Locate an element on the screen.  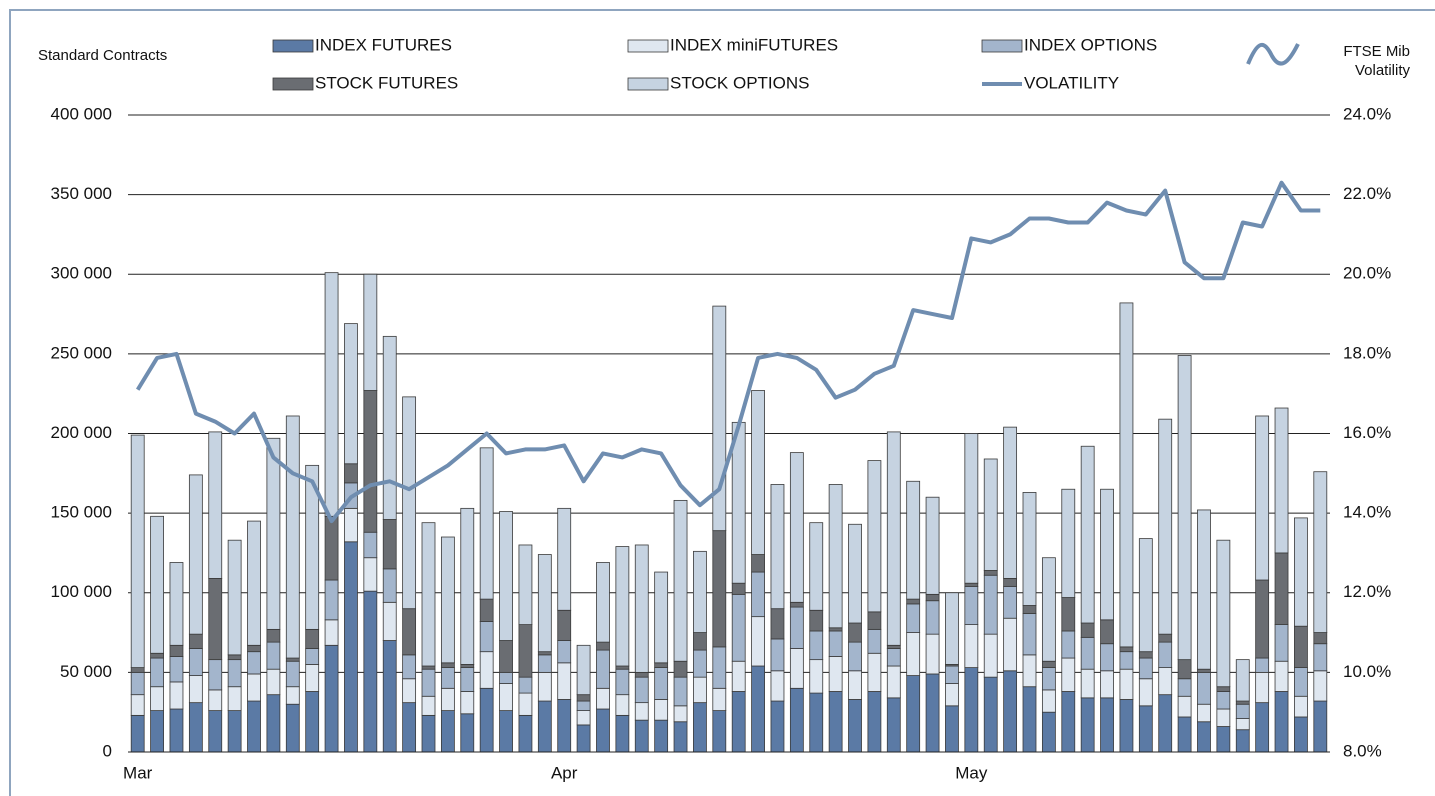
y-tick-label: 250 000 is located at coordinates (81, 352).